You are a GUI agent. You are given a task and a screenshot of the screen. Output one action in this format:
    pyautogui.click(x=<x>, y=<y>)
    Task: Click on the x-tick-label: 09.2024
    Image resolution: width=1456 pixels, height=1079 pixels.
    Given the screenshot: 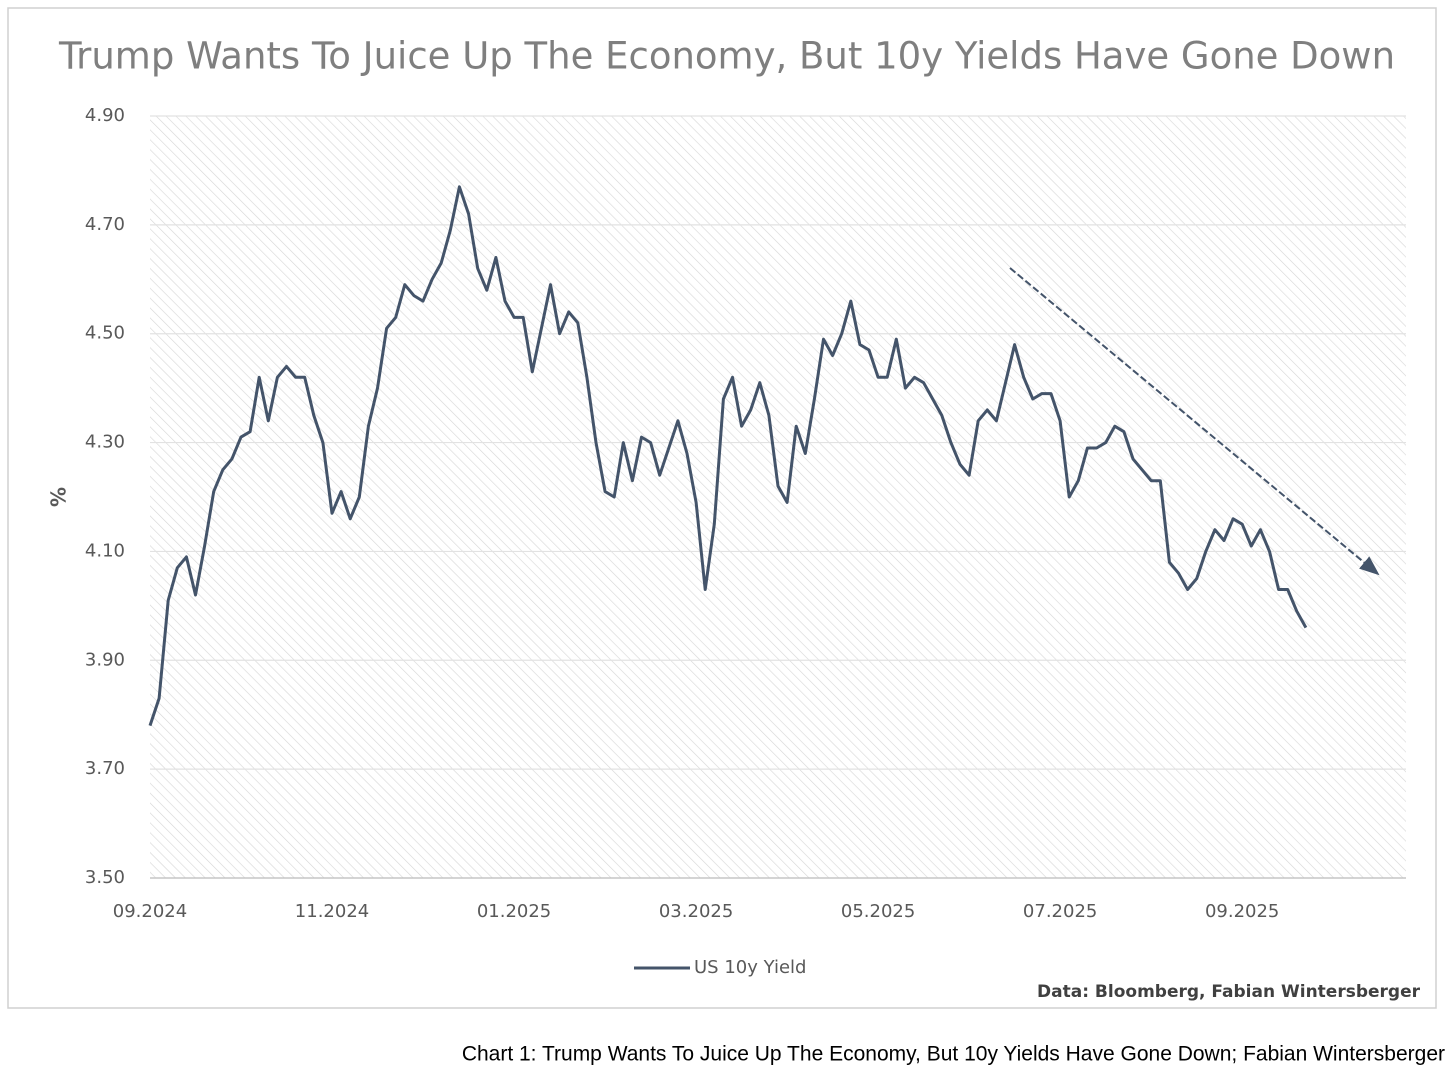 What is the action you would take?
    pyautogui.click(x=150, y=911)
    